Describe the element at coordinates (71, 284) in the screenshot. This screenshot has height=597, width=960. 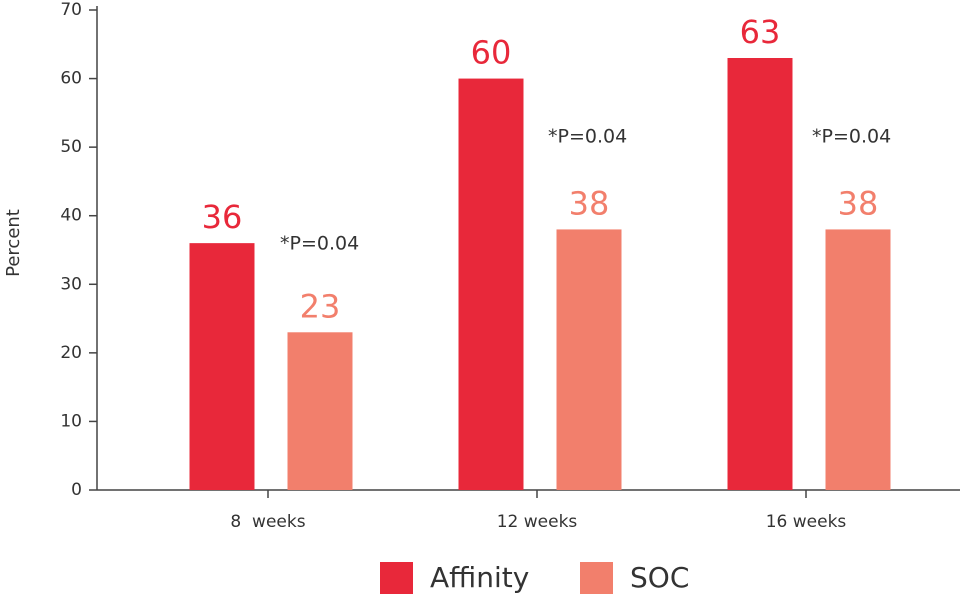
I see `y-tick-label: 30` at that location.